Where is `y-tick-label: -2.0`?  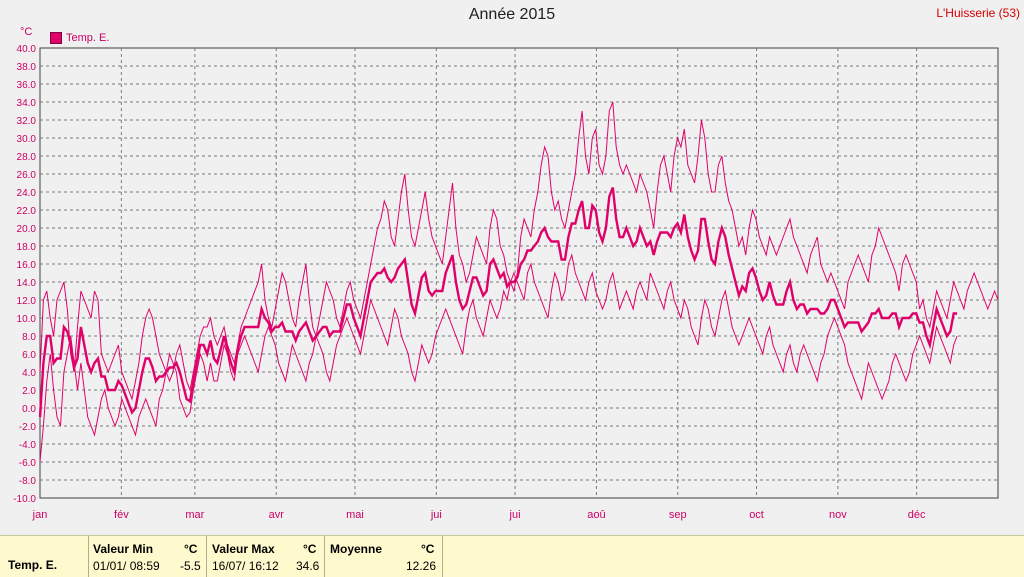
y-tick-label: -2.0 is located at coordinates (28, 427).